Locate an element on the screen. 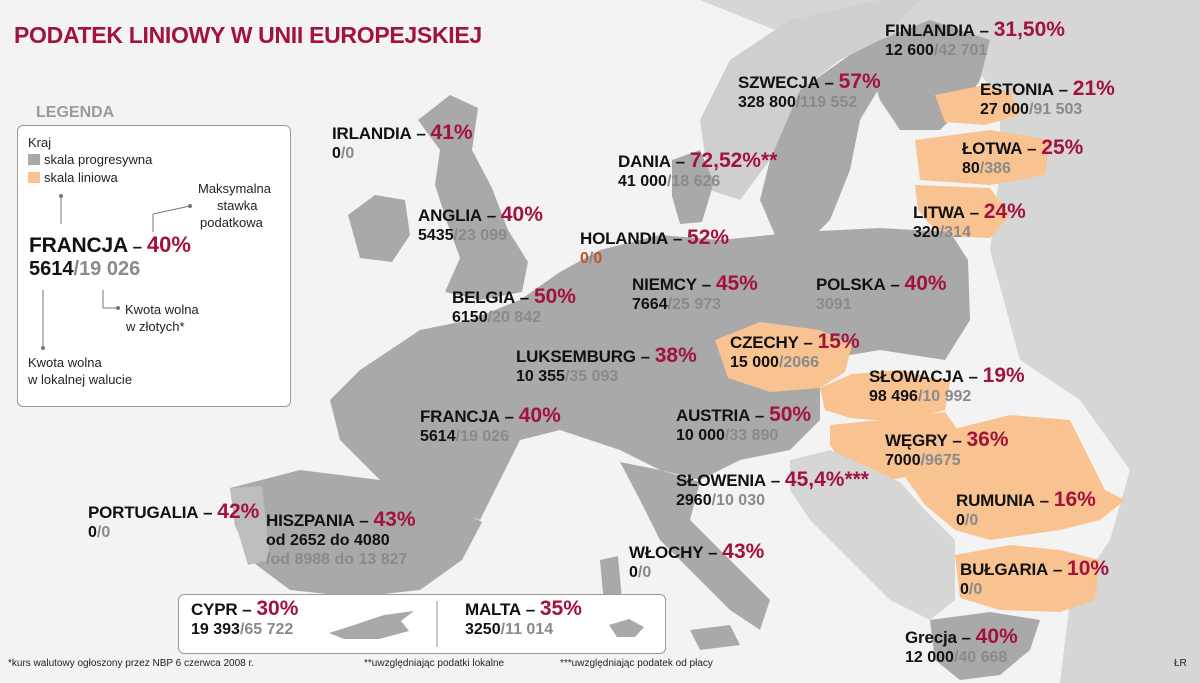 Image resolution: width=1200 pixels, height=683 pixels. label-szwecja: SZWECJA – 57% 328 800/119 552 is located at coordinates (809, 91).